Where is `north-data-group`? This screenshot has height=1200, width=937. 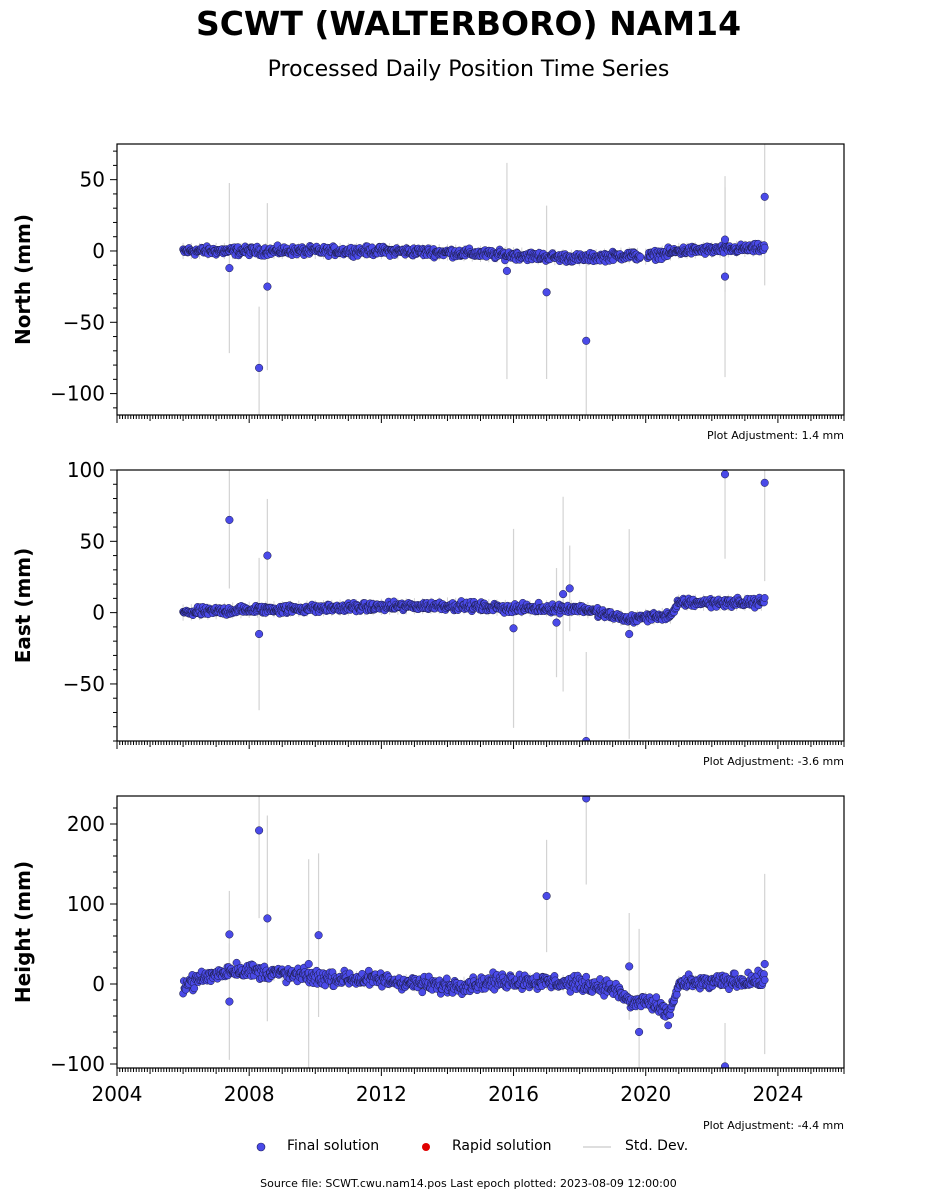
north-data-group is located at coordinates (474, 279).